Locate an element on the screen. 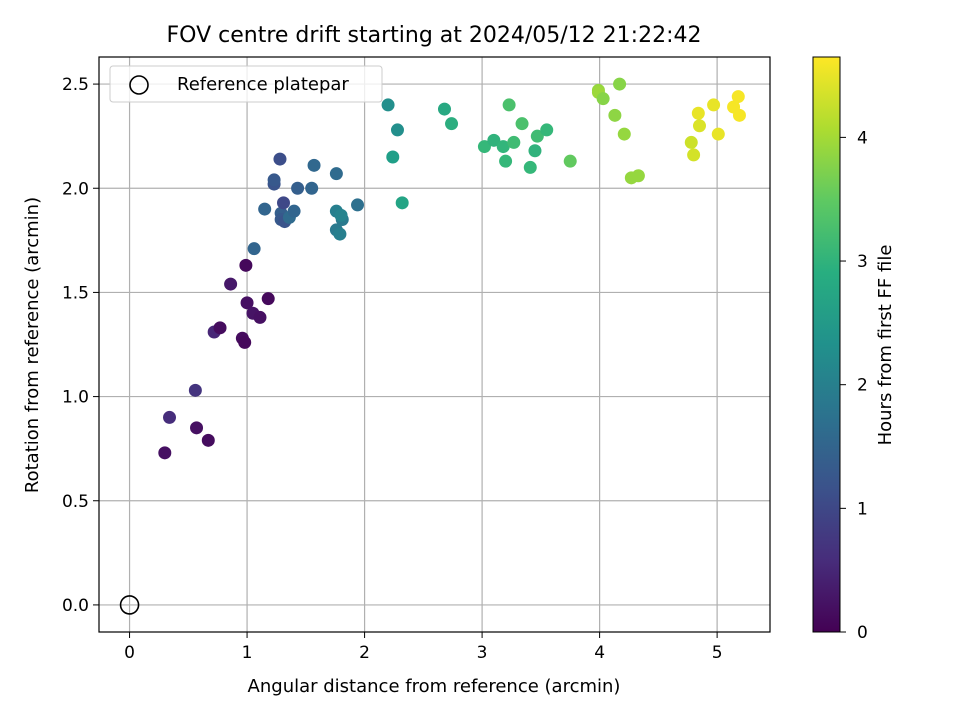  y-tick-label: 0.0 is located at coordinates (75, 606).